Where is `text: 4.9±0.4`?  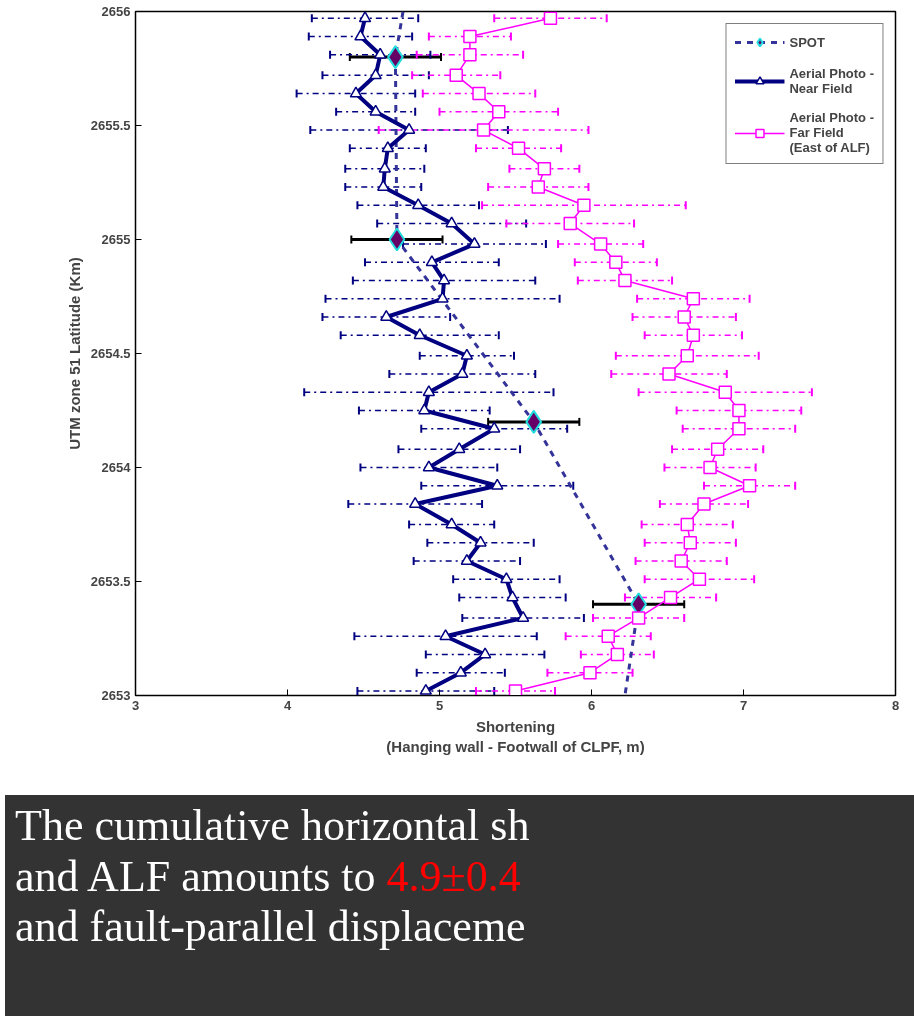 text: 4.9±0.4 is located at coordinates (453, 876).